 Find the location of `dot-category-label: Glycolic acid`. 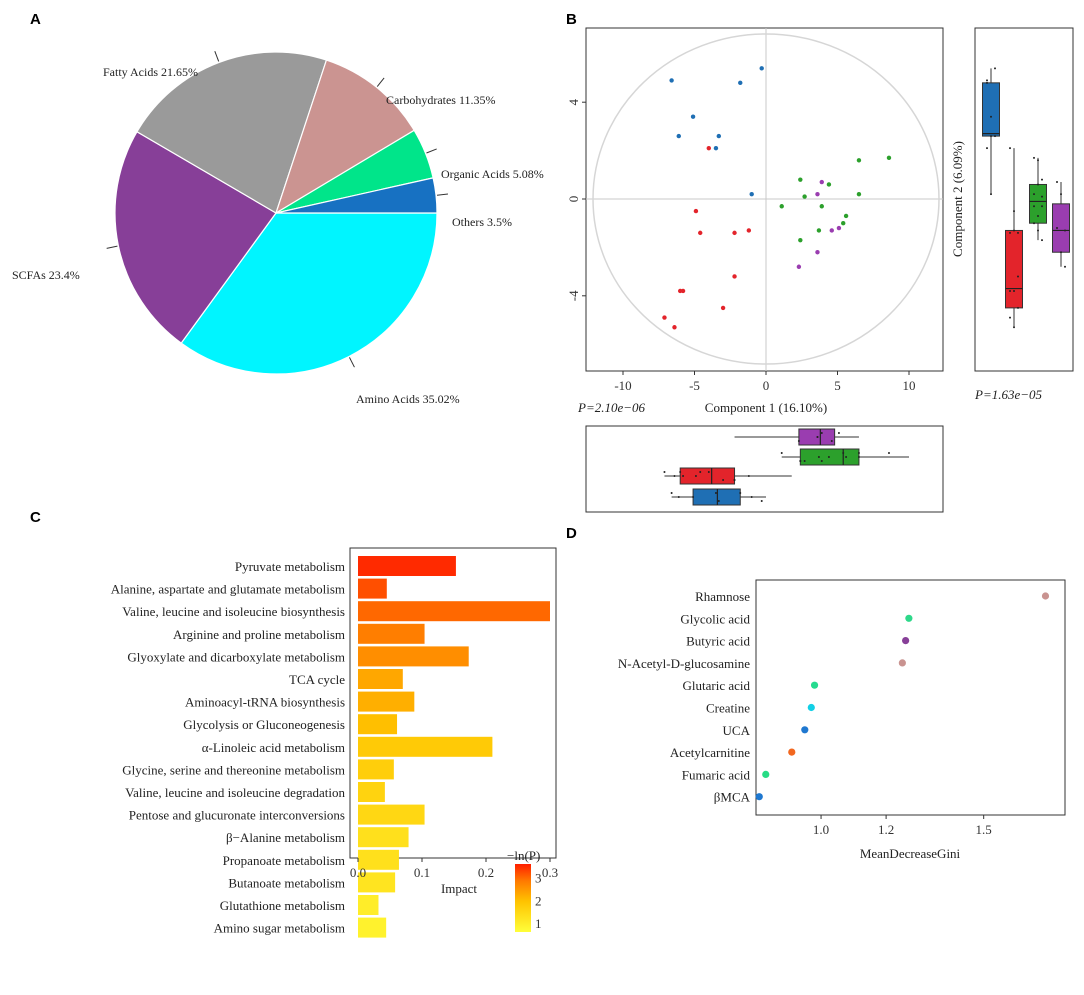

dot-category-label: Glycolic acid is located at coordinates (715, 618).